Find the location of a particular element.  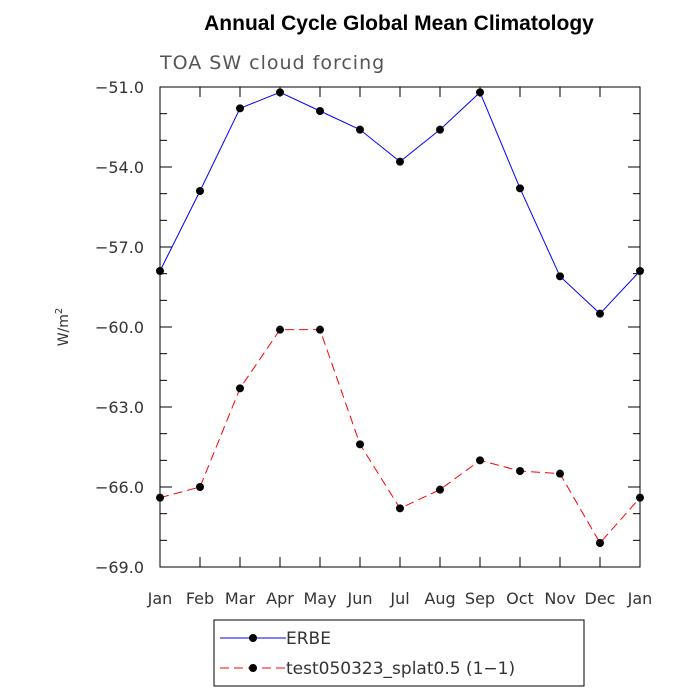

x-tick-label: Dec is located at coordinates (600, 598).